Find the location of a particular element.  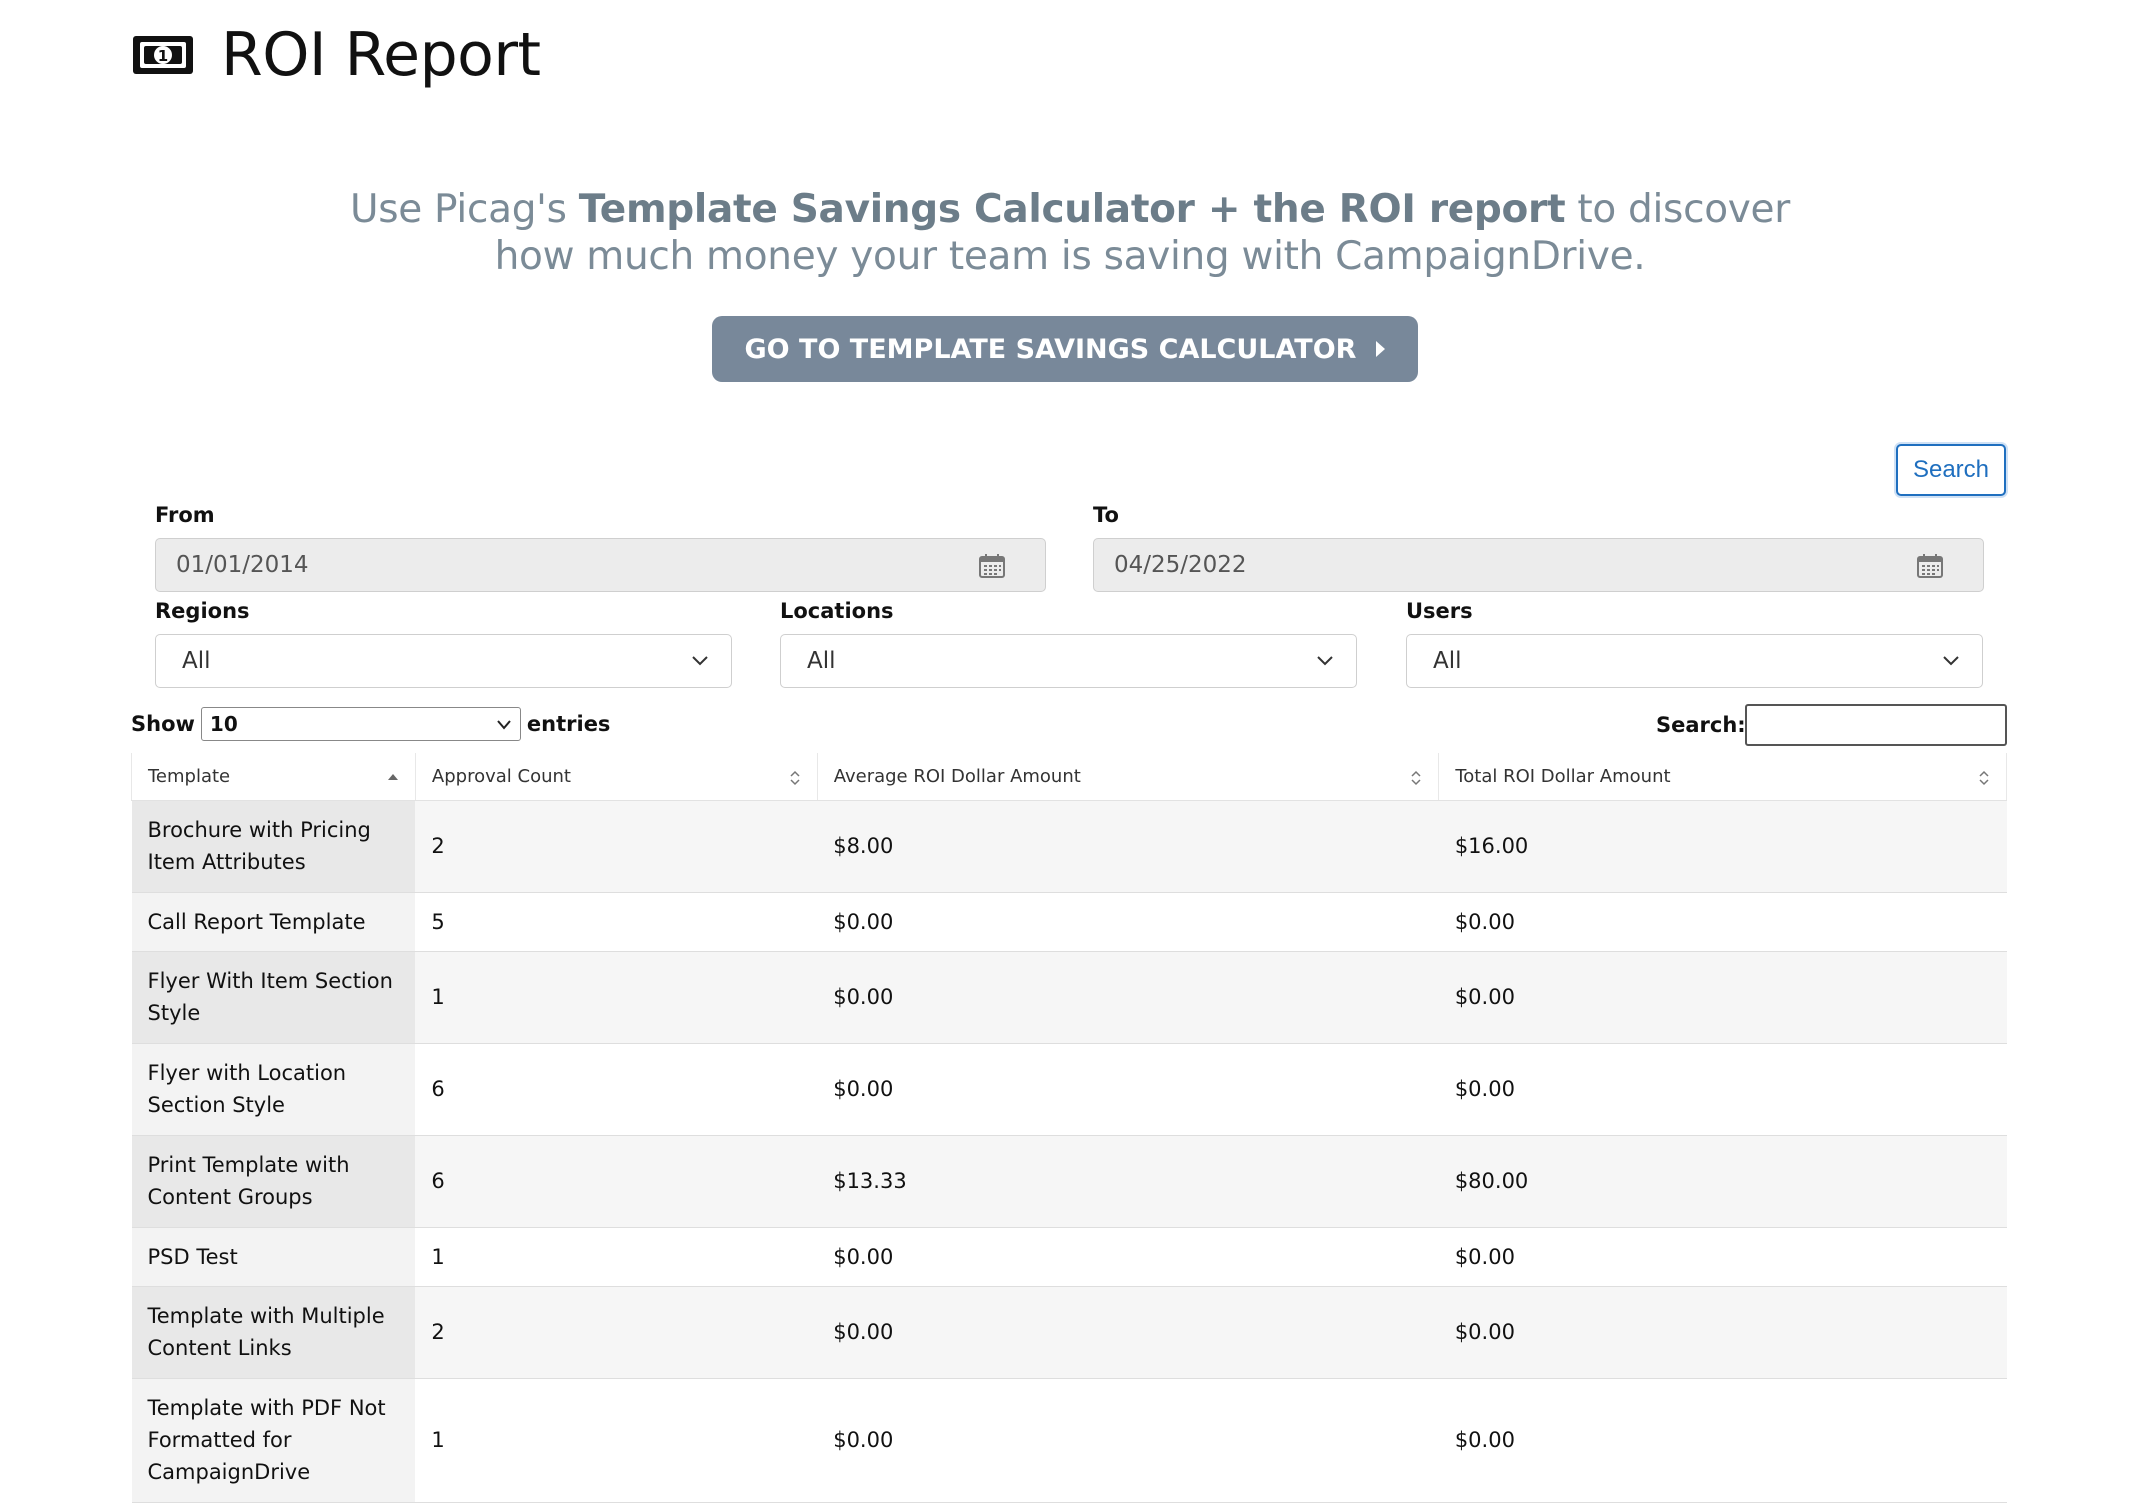

column-header-label: Template is located at coordinates (189, 776).